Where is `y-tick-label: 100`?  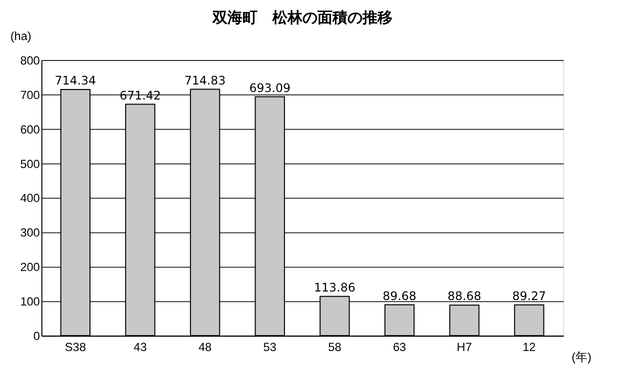 y-tick-label: 100 is located at coordinates (30, 301).